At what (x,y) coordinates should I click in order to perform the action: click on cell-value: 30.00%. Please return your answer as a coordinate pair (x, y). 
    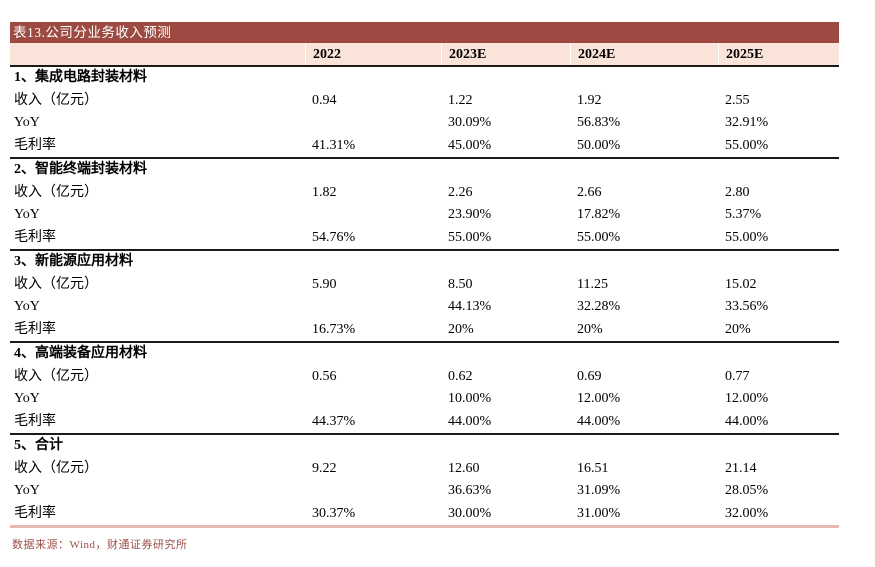
    Looking at the image, I should click on (470, 513).